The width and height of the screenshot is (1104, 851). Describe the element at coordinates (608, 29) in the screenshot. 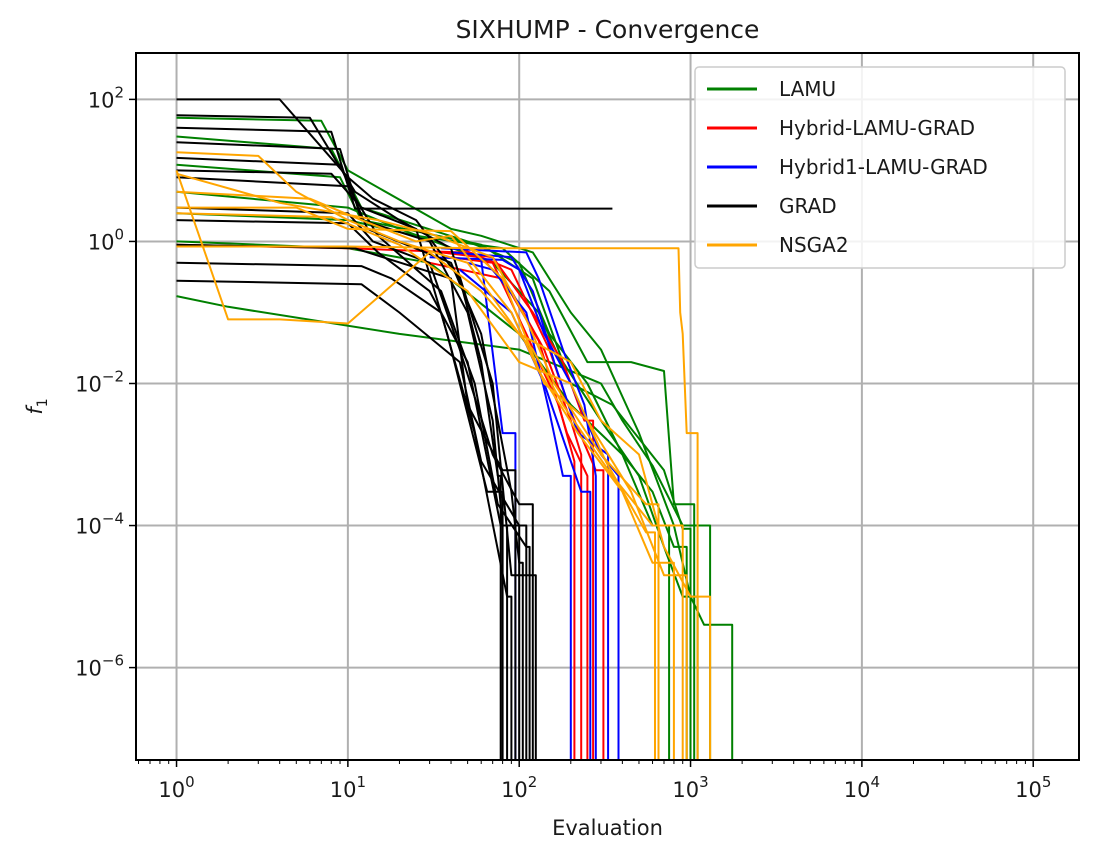

I see `chart-title: SIXHUMP - Convergence` at that location.